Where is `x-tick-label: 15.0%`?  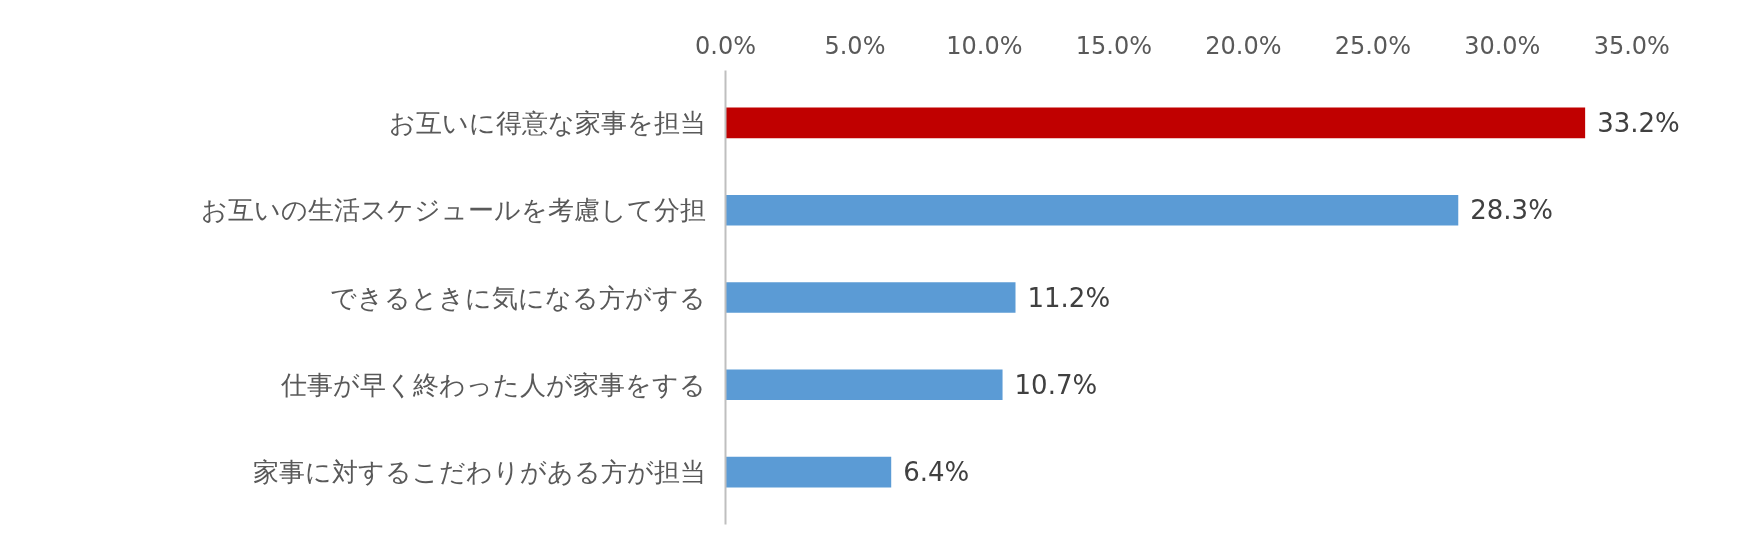
x-tick-label: 15.0% is located at coordinates (1114, 45).